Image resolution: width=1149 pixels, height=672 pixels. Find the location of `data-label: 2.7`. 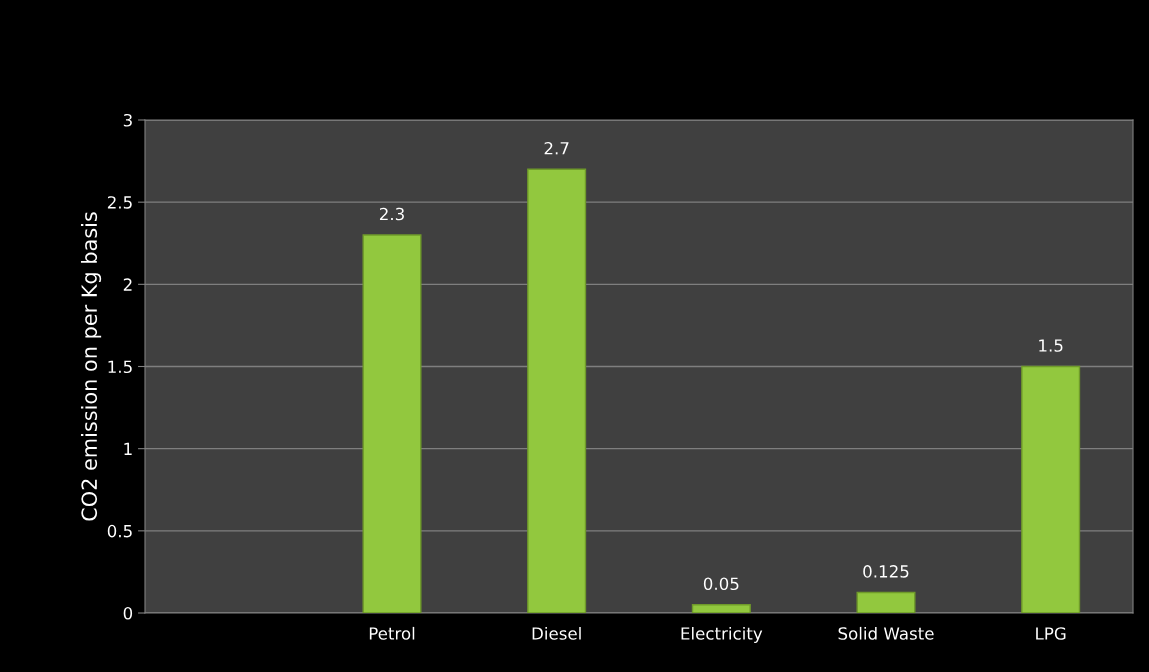

data-label: 2.7 is located at coordinates (556, 148).